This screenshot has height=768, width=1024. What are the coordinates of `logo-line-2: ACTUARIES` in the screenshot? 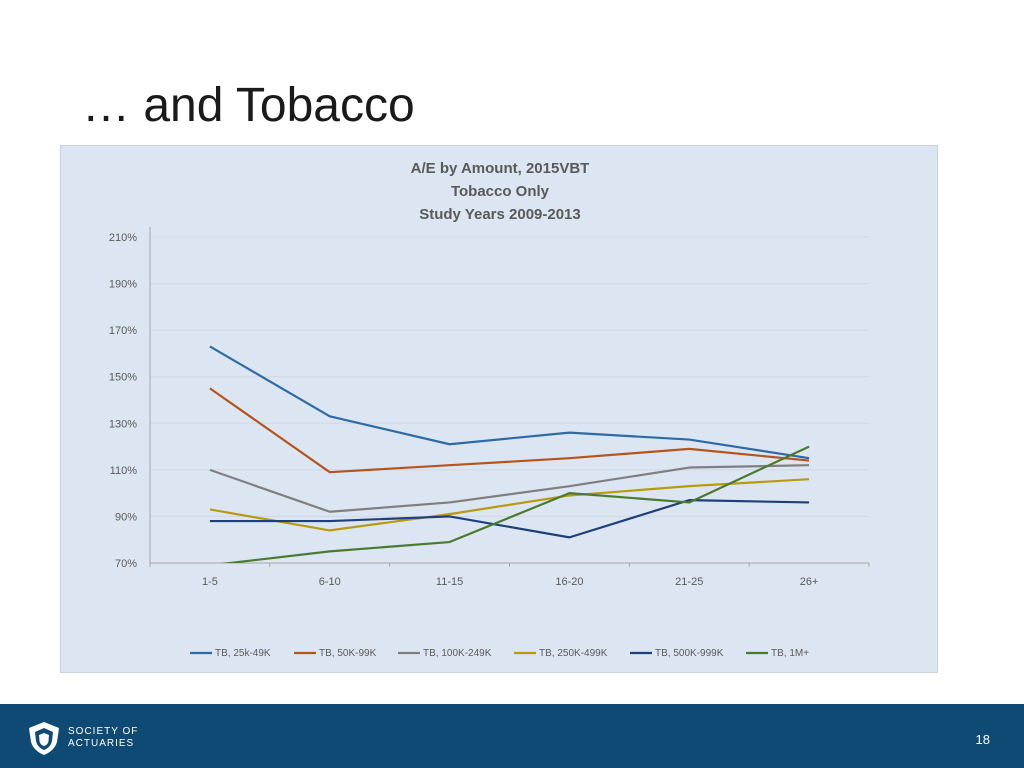 It's located at (101, 743).